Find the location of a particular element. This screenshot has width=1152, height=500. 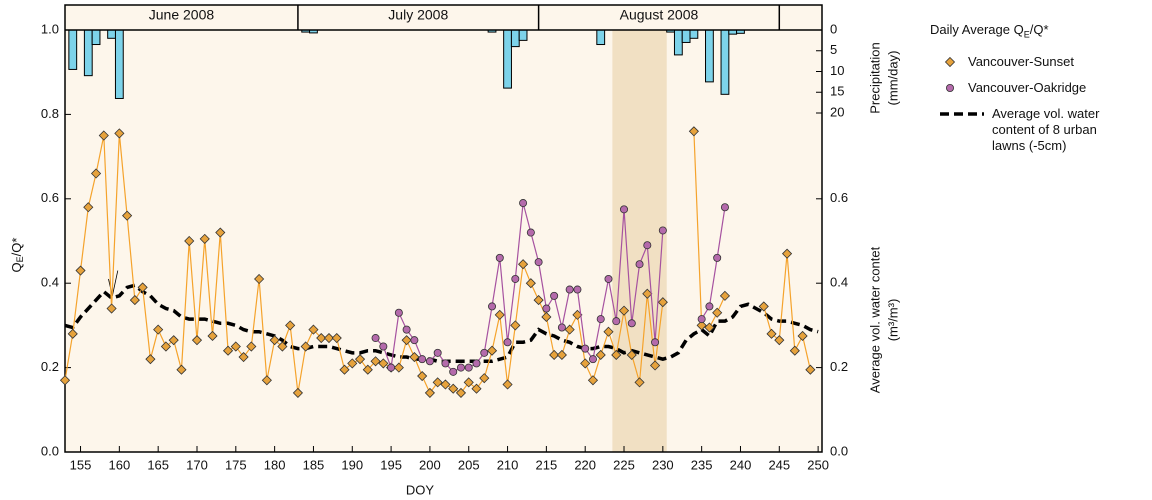

x-tick-label: 235 is located at coordinates (702, 464).